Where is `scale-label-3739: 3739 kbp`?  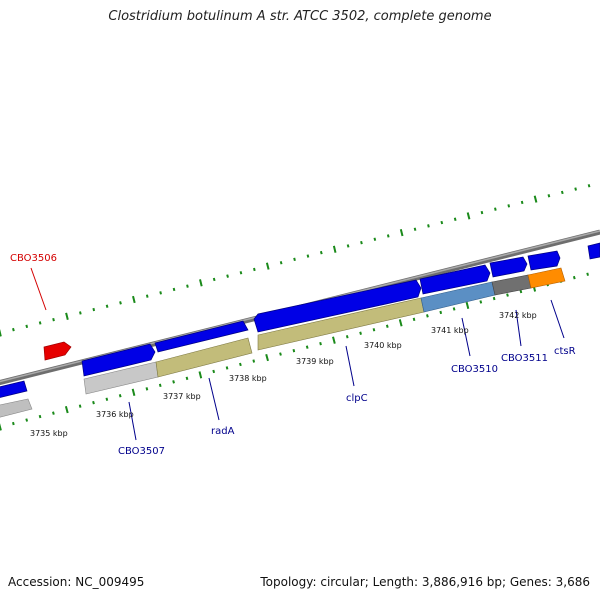
scale-label-3739: 3739 kbp is located at coordinates (315, 361).